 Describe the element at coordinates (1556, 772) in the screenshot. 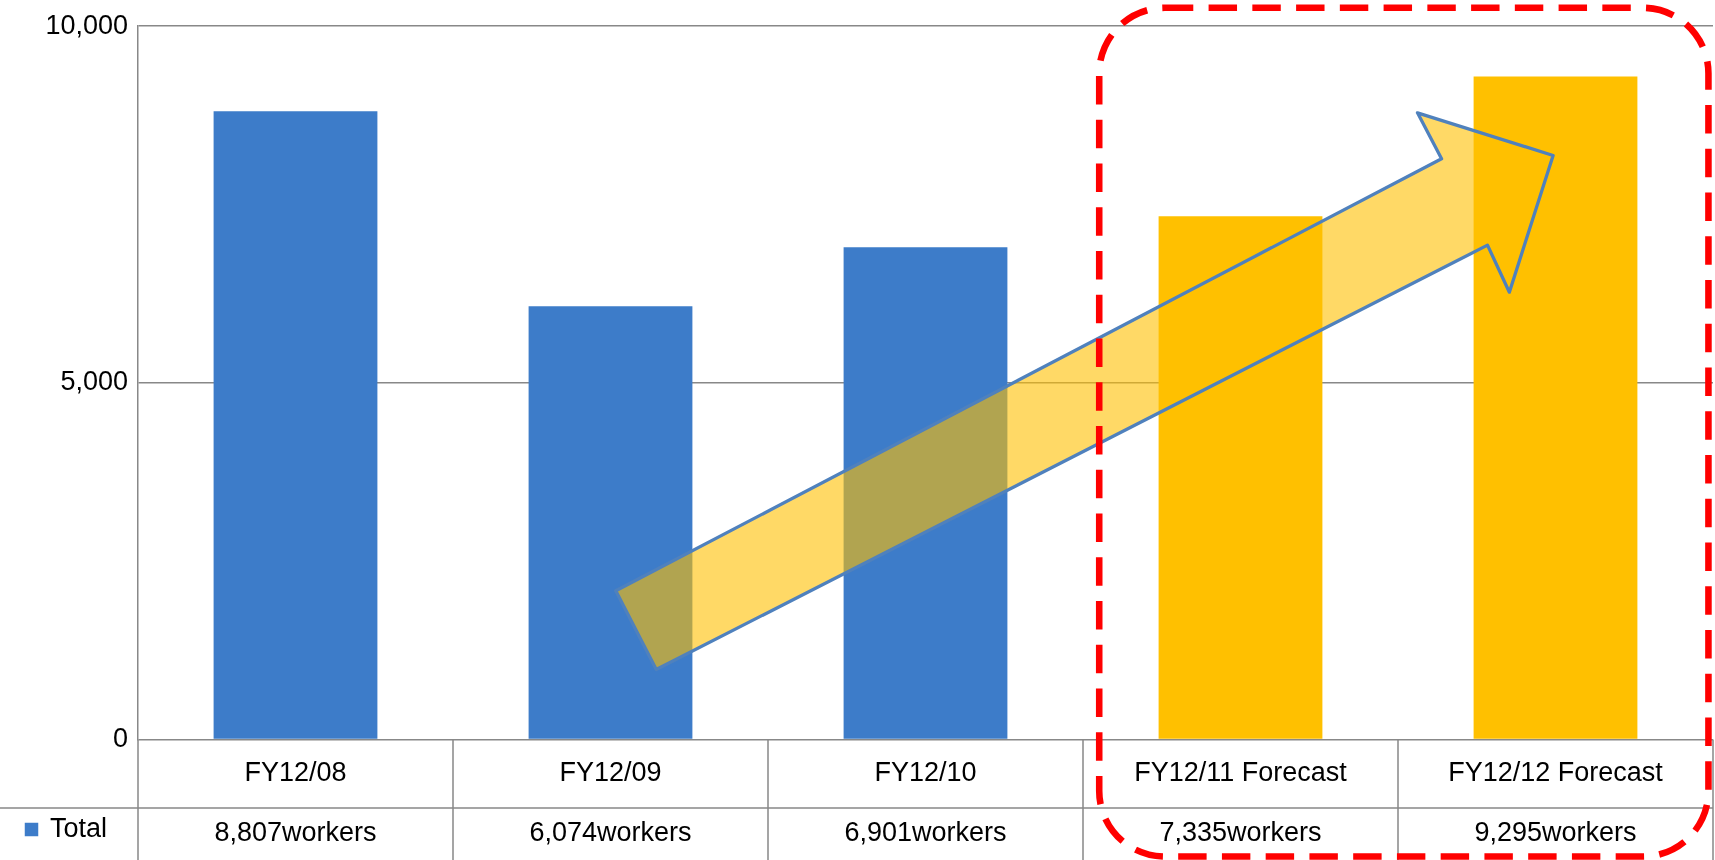

I see `x-tick-label: FY12/12 Forecast` at that location.